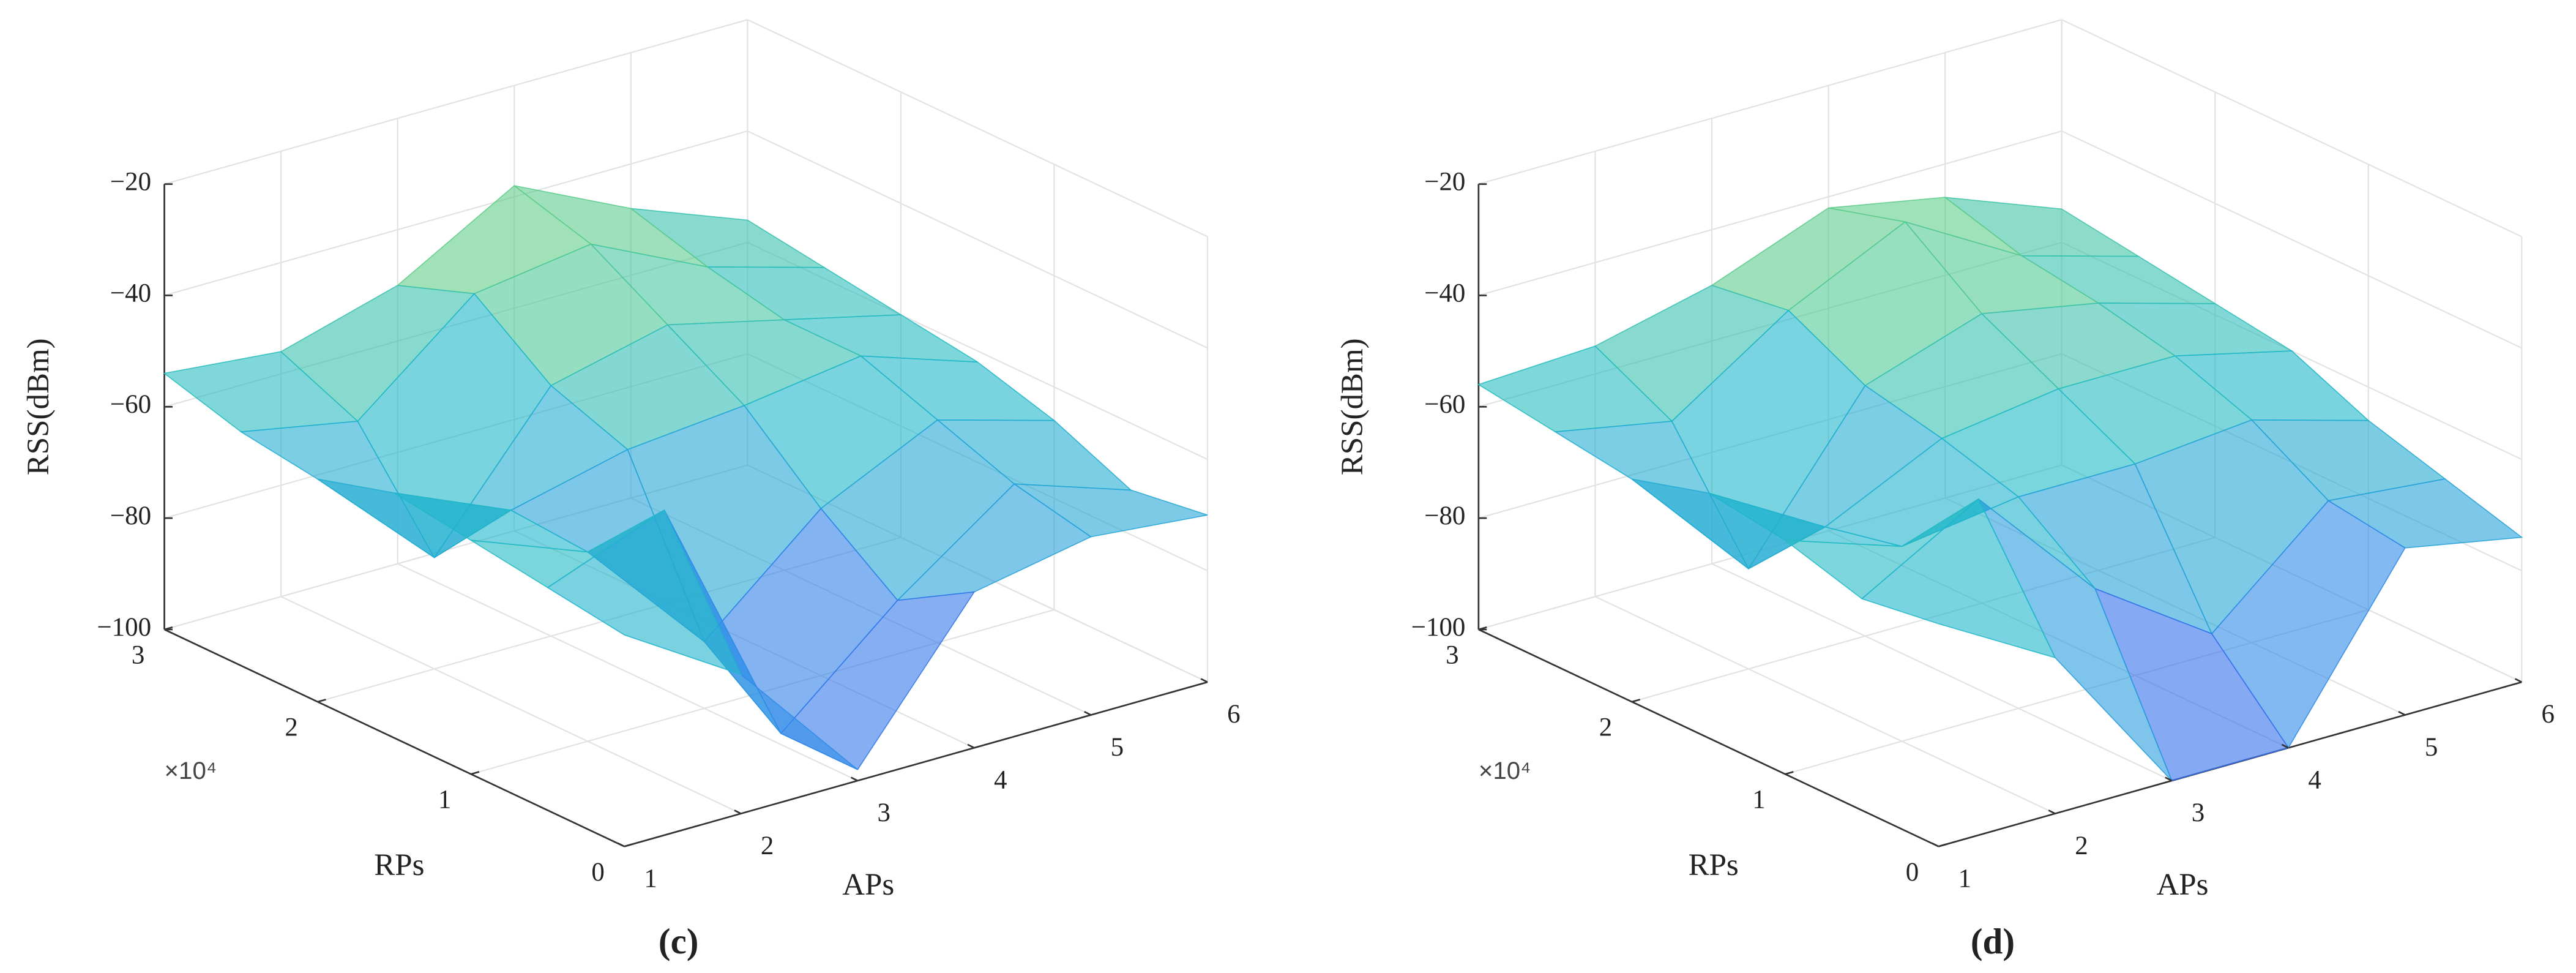 The image size is (2576, 973). Describe the element at coordinates (679, 941) in the screenshot. I see `panel-label: (c)` at that location.